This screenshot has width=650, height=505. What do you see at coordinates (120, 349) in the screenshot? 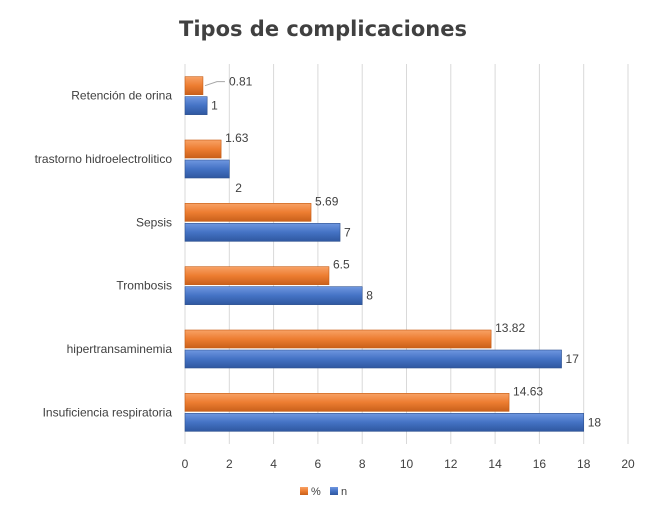
I see `category-label: hipertransaminemia` at bounding box center [120, 349].